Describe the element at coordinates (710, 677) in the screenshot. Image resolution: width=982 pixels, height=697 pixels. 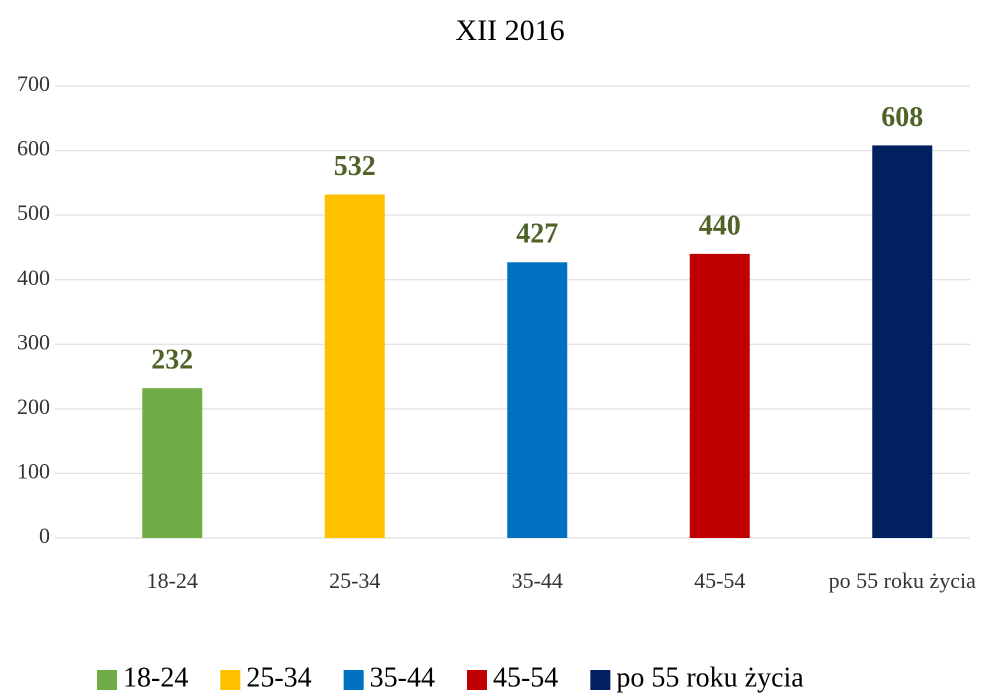
I see `legend-label: po 55 roku życia` at that location.